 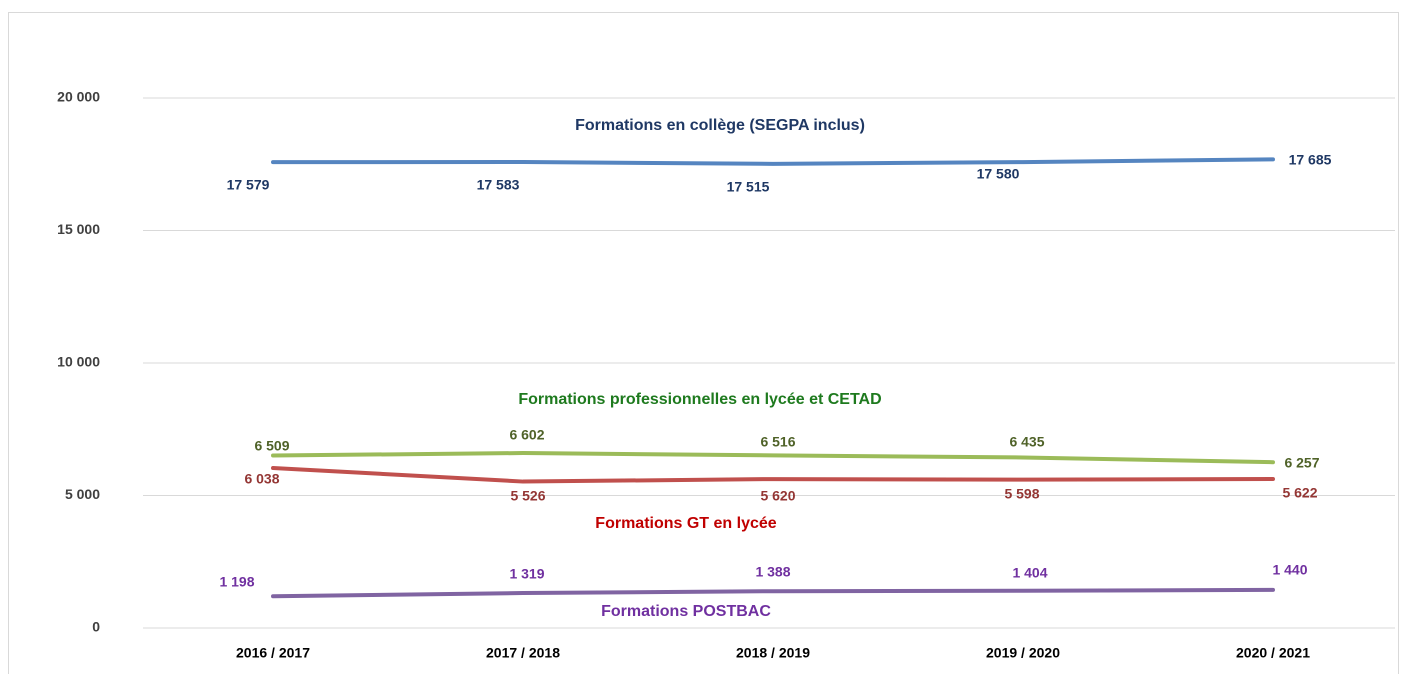 I want to click on data-label: 5 622, so click(x=1299, y=493).